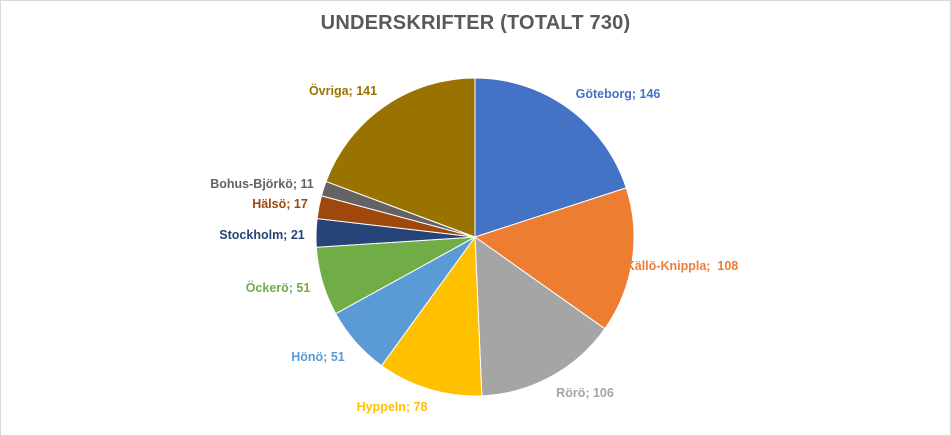 The image size is (951, 436). I want to click on data-label-8: Hälsö; 17, so click(280, 204).